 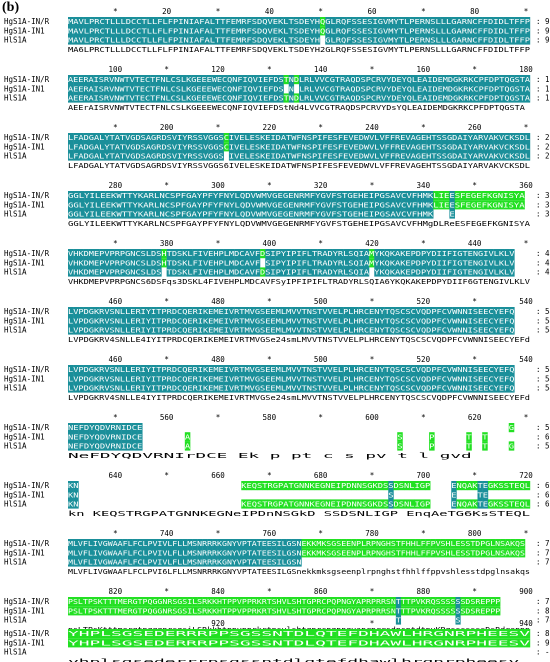 What do you see at coordinates (543, 633) in the screenshot?
I see `sequence-end-position: : 836` at bounding box center [543, 633].